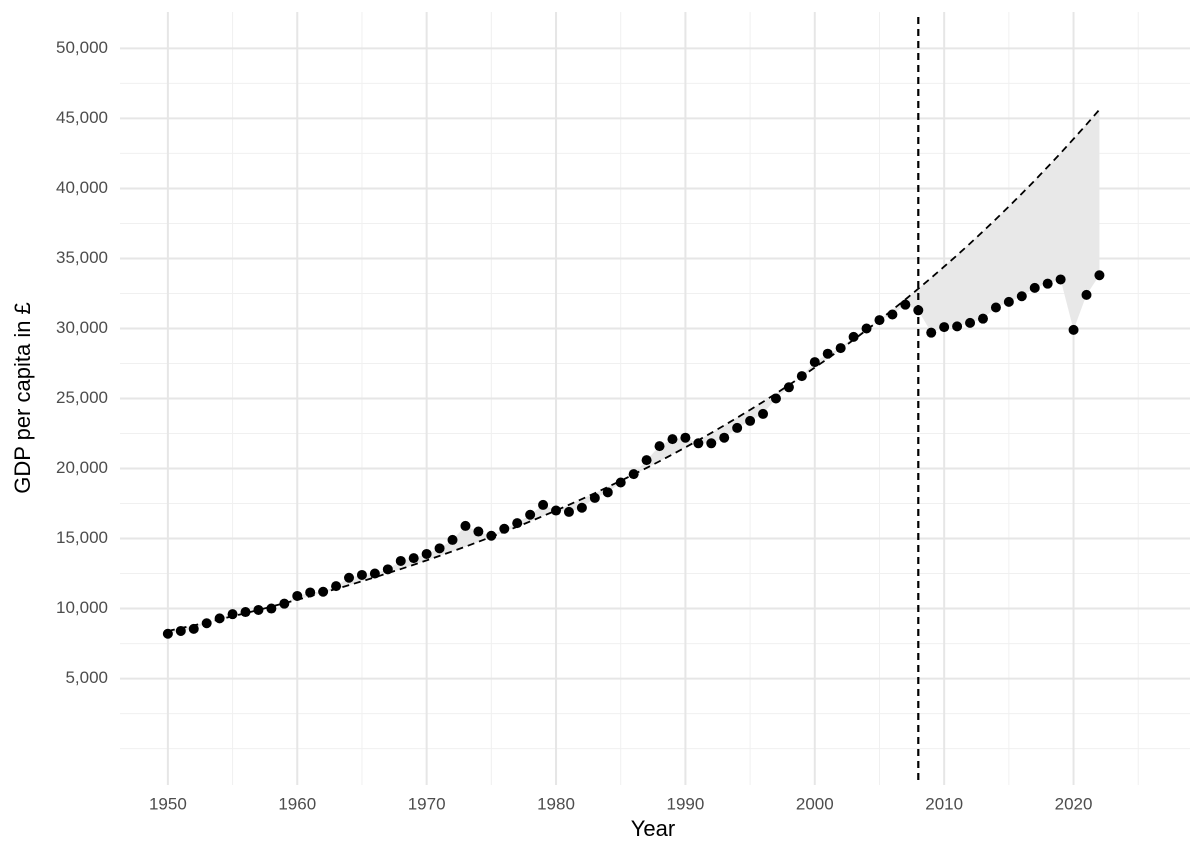 This screenshot has height=857, width=1200. What do you see at coordinates (82, 467) in the screenshot?
I see `y-tick-label: 20,000` at bounding box center [82, 467].